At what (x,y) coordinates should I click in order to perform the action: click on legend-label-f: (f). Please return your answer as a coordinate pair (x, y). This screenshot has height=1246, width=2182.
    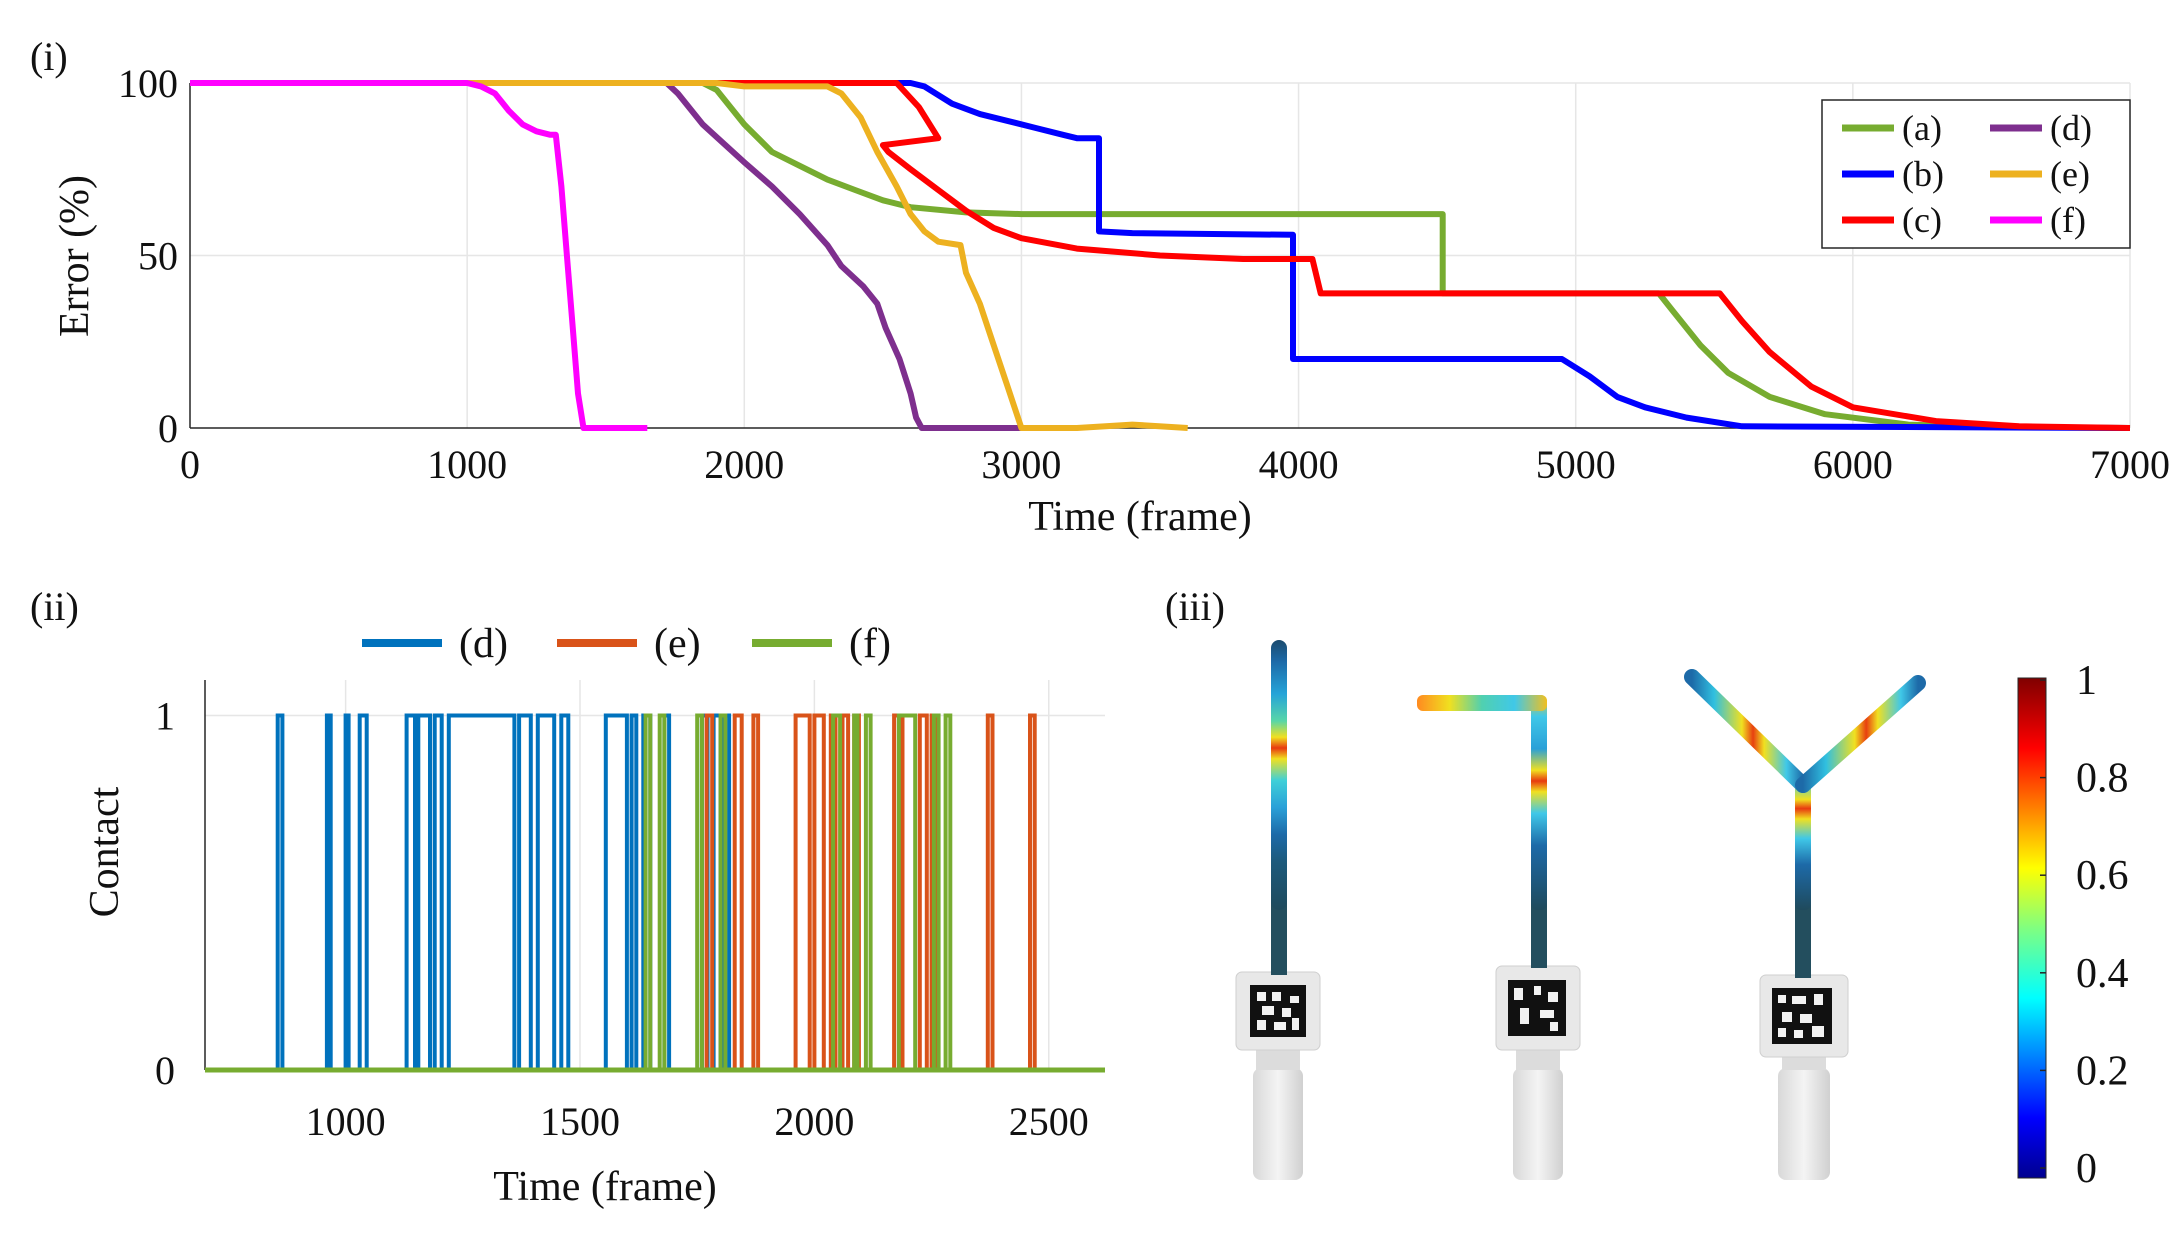
    Looking at the image, I should click on (2068, 220).